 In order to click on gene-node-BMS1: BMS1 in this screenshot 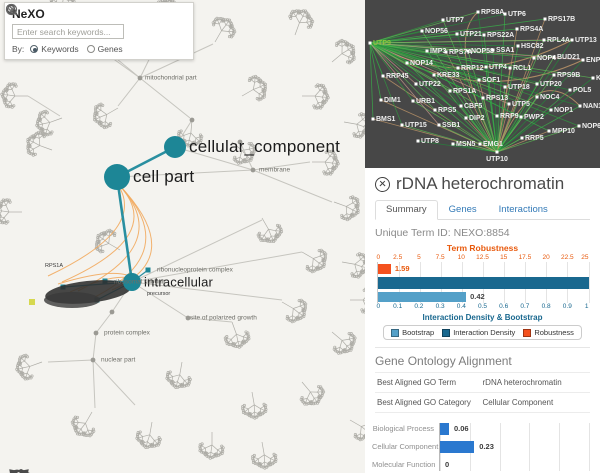, I will do `click(386, 119)`.